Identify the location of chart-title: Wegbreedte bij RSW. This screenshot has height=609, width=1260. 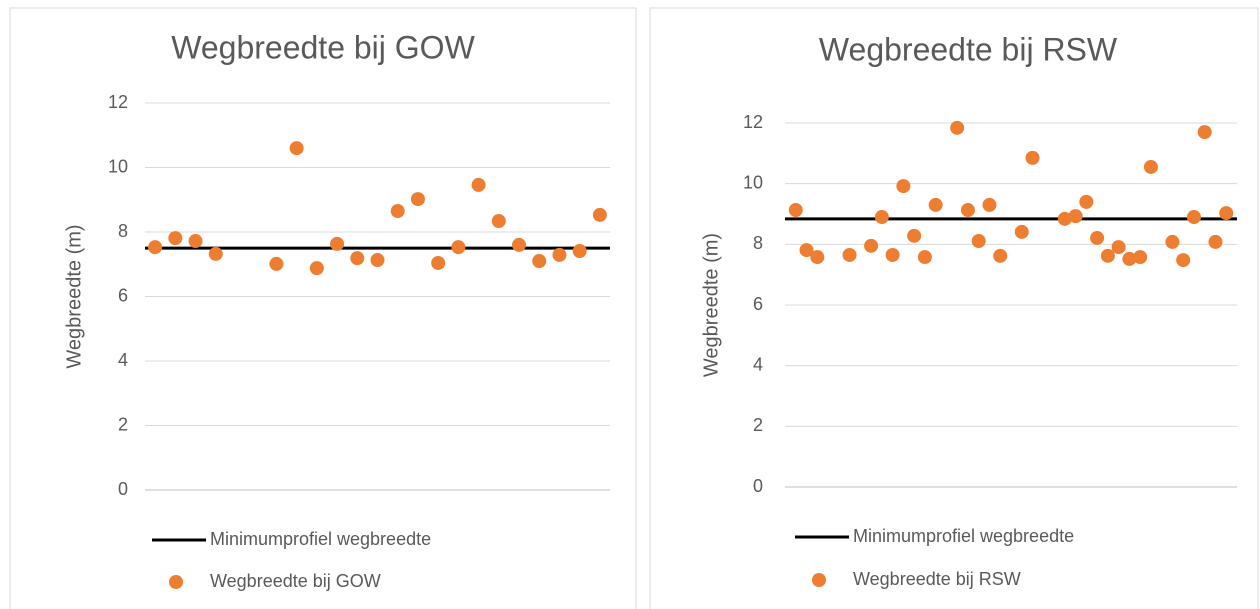
(968, 49).